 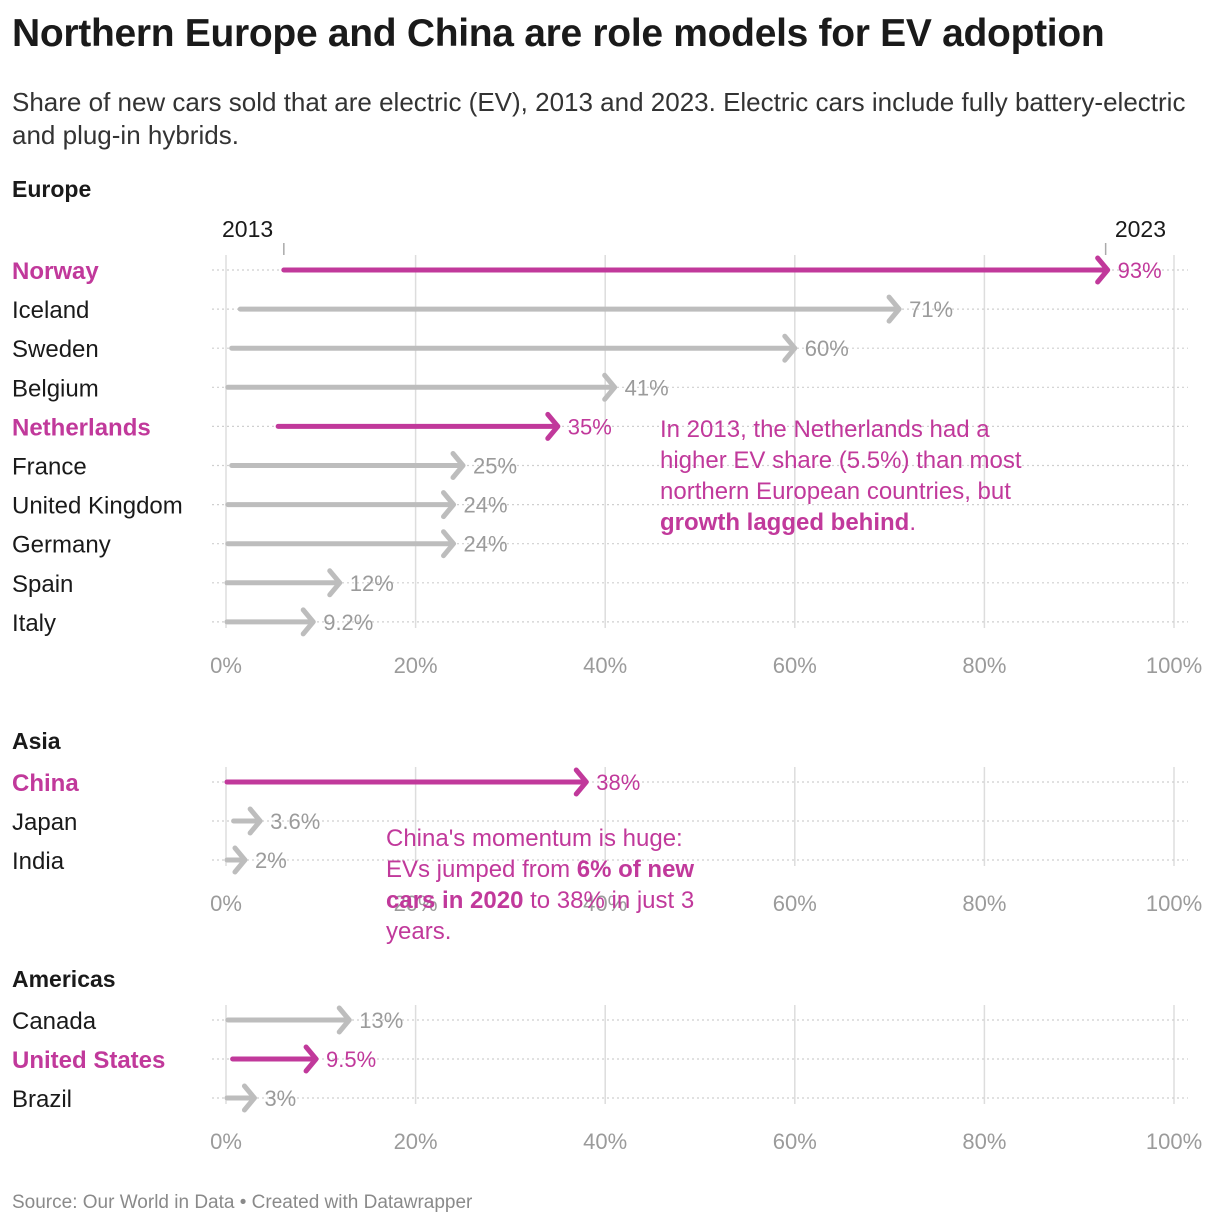 I want to click on arrow-head-united-states, so click(x=311, y=1059).